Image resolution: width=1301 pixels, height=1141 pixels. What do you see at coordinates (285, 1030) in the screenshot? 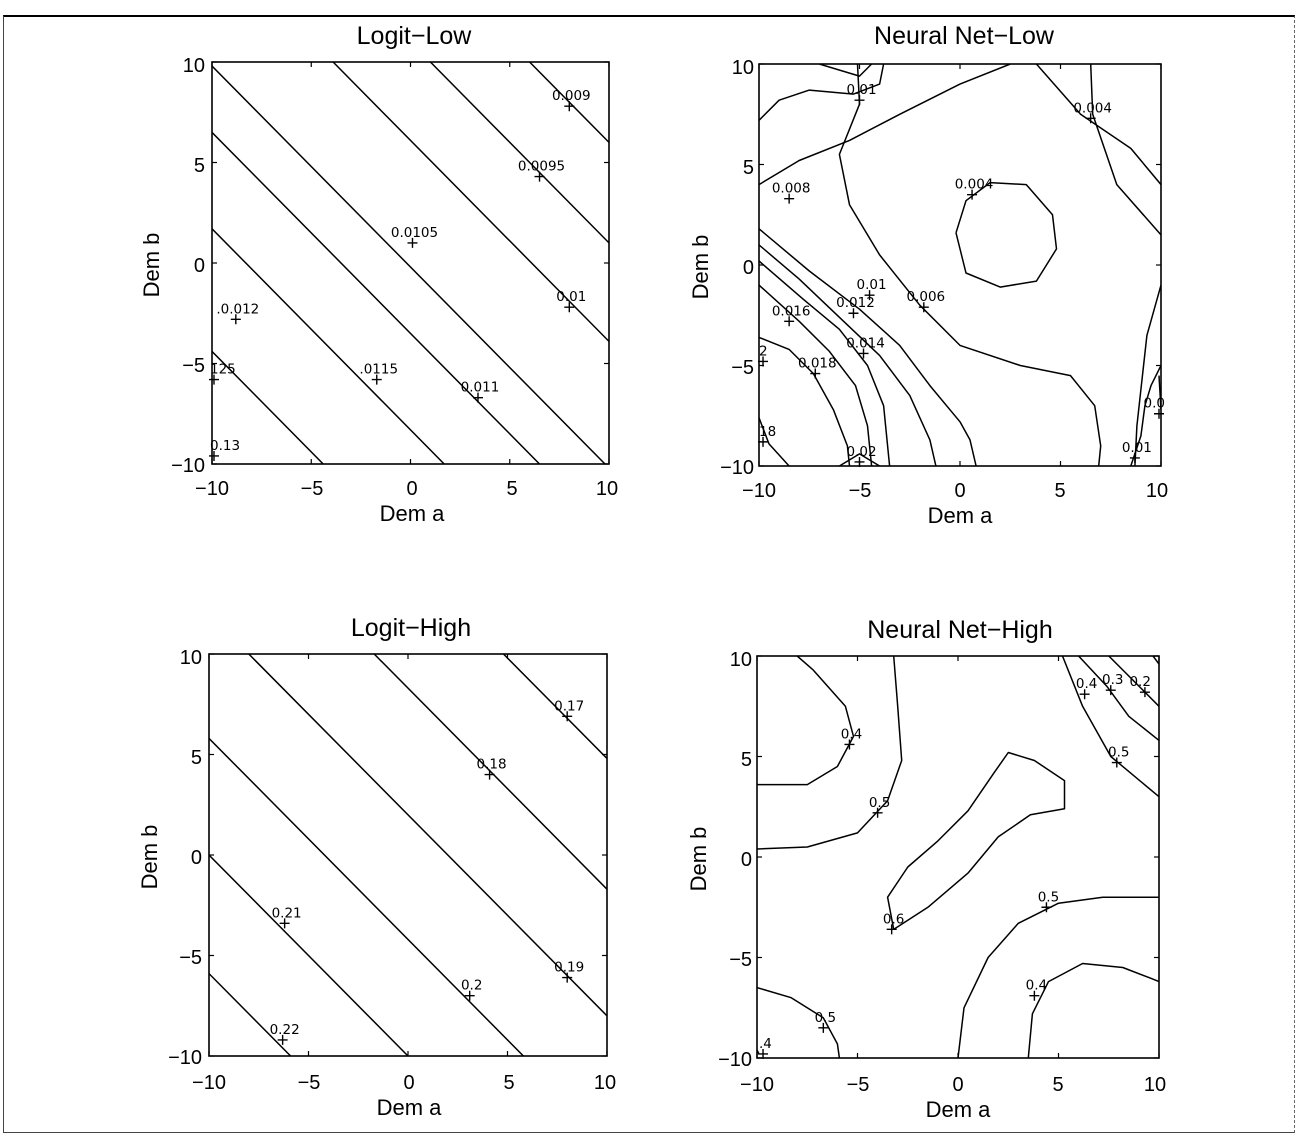
I see `contour-label: 0.22` at bounding box center [285, 1030].